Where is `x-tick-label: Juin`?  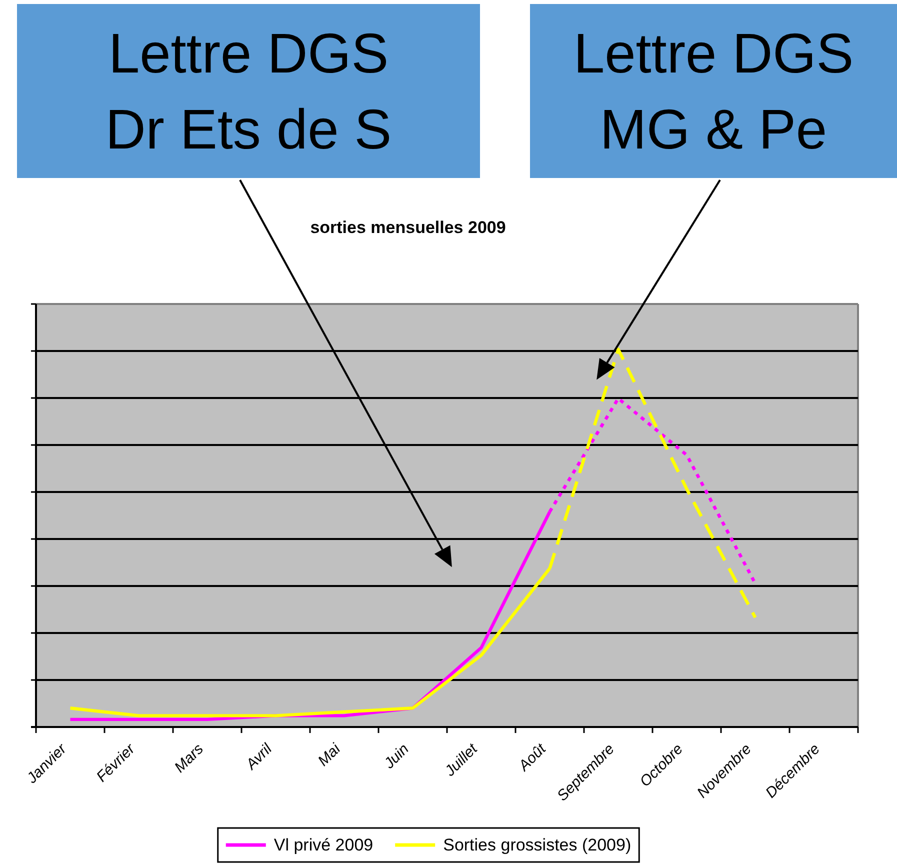 x-tick-label: Juin is located at coordinates (396, 756).